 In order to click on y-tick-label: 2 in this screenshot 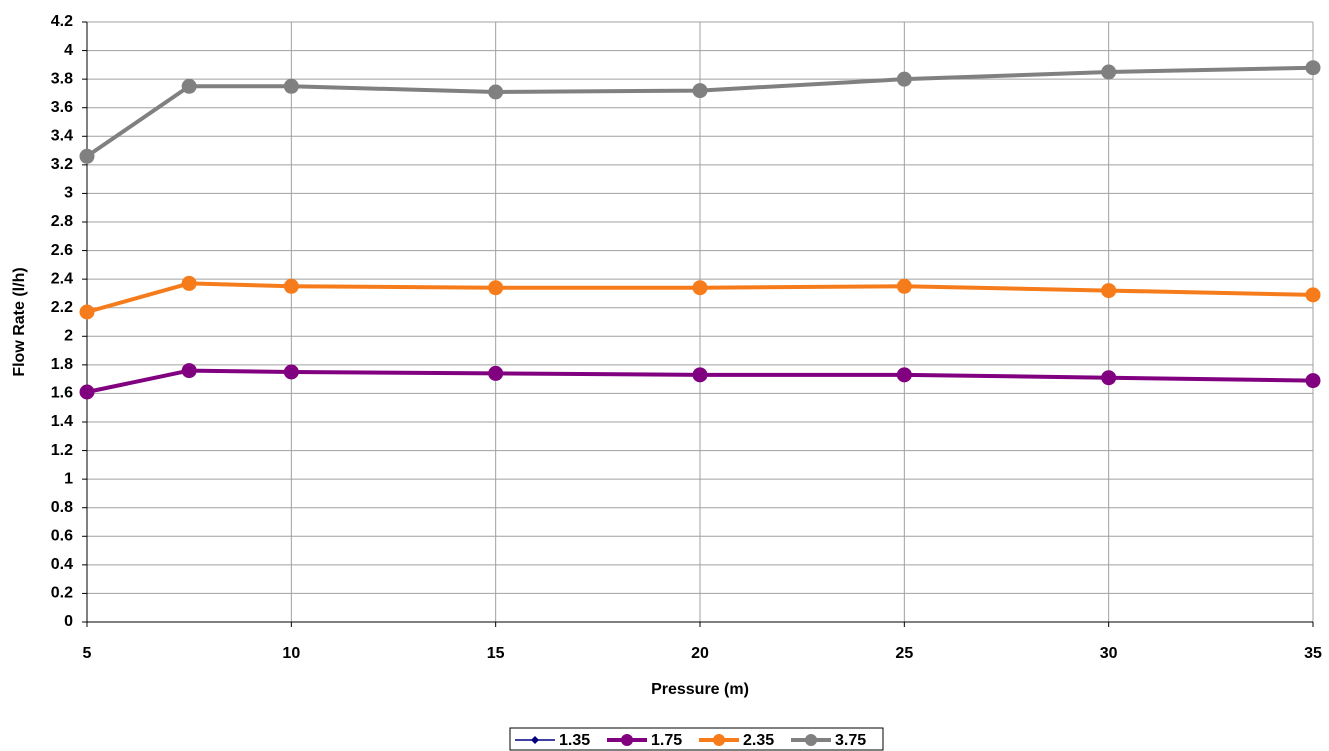, I will do `click(68, 336)`.